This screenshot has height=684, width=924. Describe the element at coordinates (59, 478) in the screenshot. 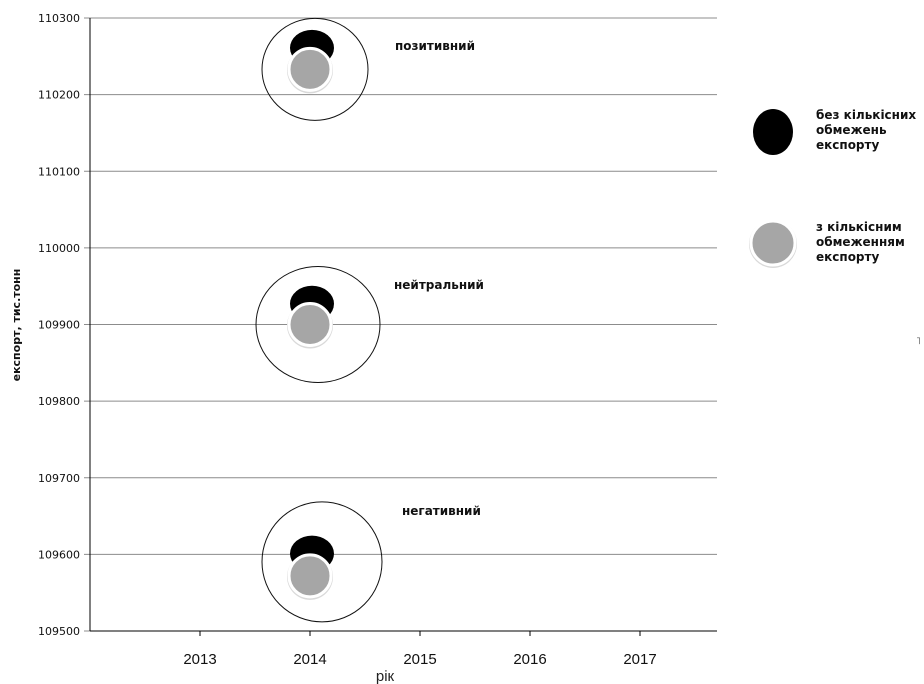

I see `y-tick-label: 109700` at that location.